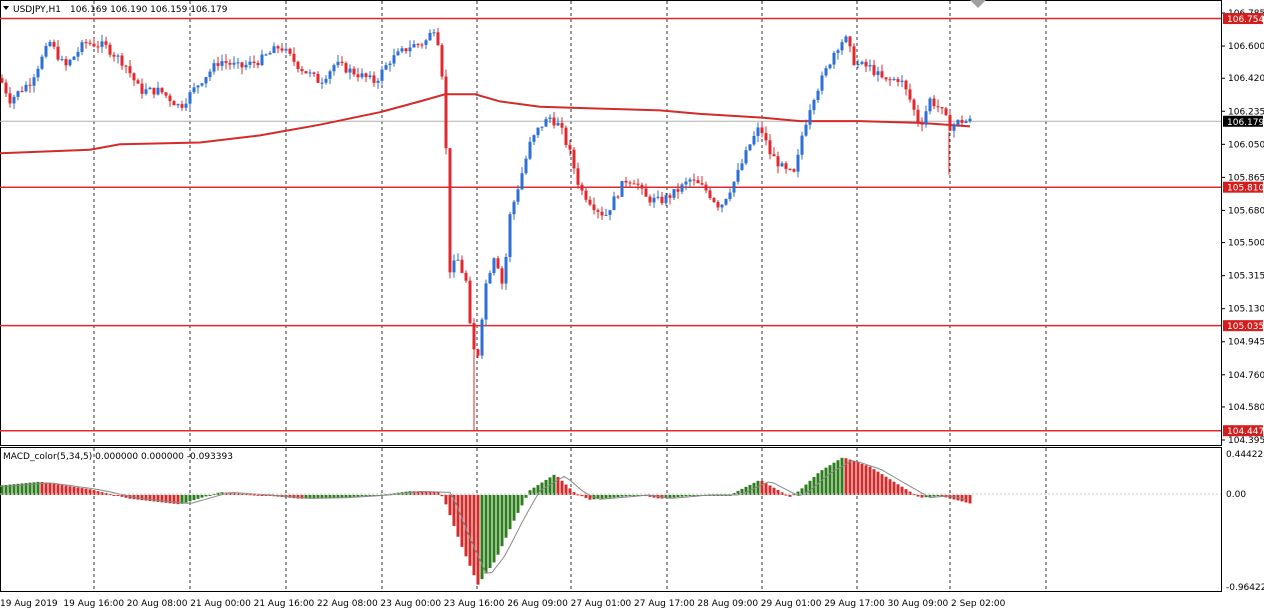  I want to click on time-tick-label: 26 Aug 09:00, so click(537, 604).